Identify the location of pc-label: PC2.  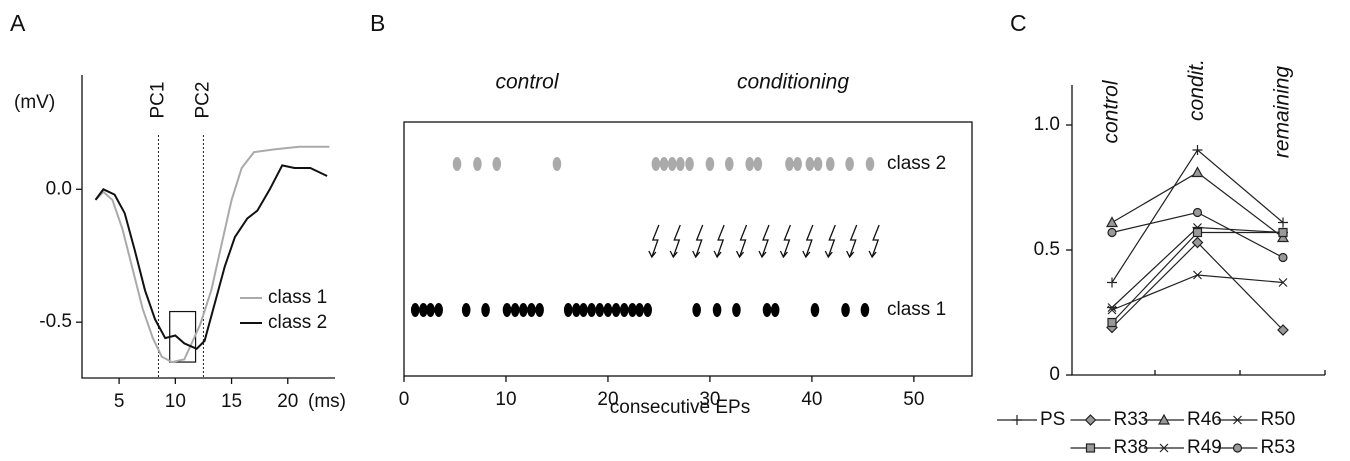
(202, 100).